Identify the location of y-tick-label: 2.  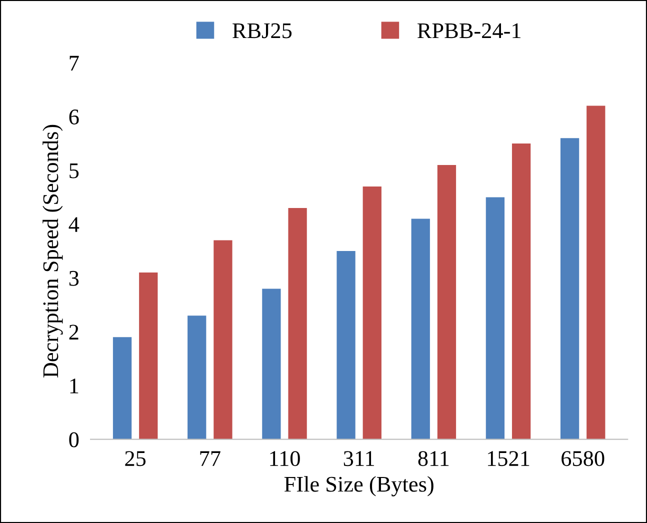
(73, 332).